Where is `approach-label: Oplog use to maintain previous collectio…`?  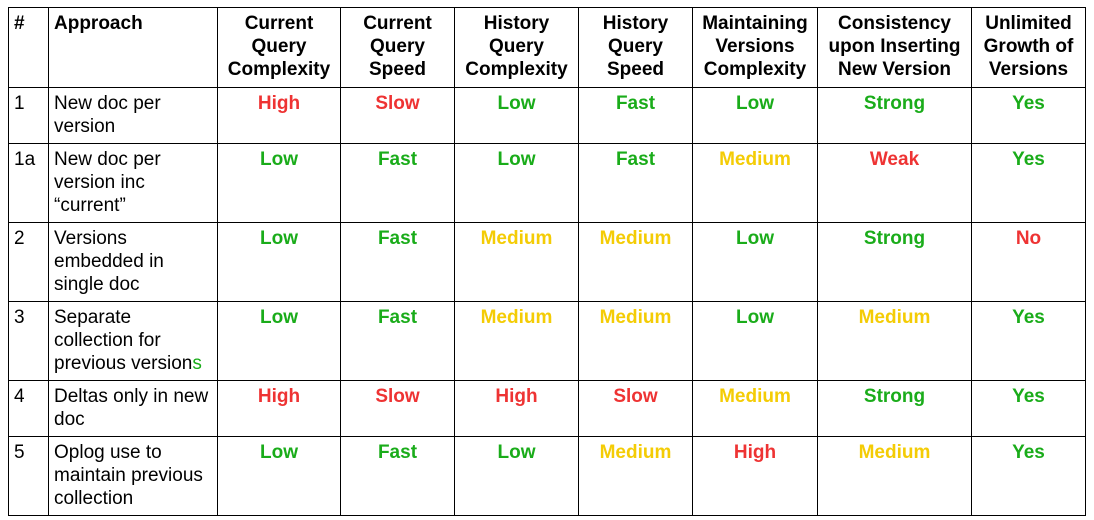
approach-label: Oplog use to maintain previous collectio… is located at coordinates (128, 475).